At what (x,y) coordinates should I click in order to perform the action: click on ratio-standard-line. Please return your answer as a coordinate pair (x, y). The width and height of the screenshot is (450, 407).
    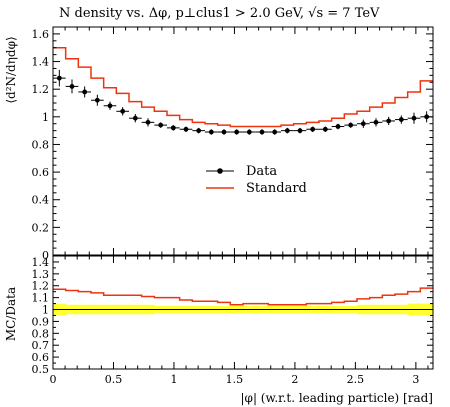
    Looking at the image, I should click on (243, 296).